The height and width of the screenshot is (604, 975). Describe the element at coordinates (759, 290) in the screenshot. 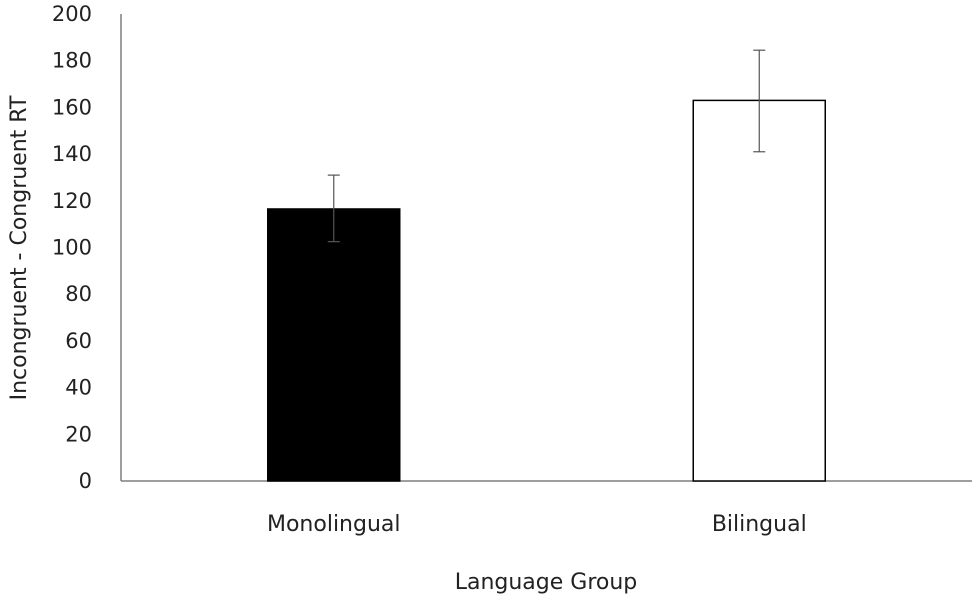

I see `bar-bilingual` at that location.